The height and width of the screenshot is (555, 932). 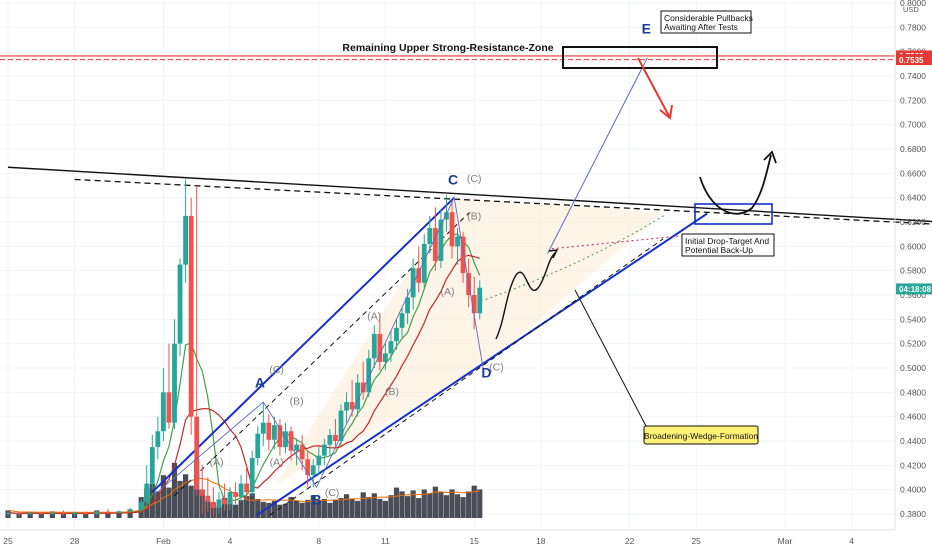 I want to click on price-tick-label: 0.4800, so click(x=913, y=392).